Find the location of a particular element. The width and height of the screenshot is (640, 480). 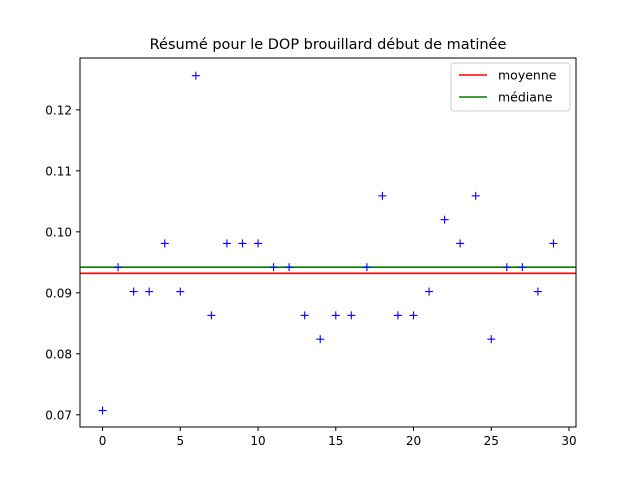

legend-label: moyenne is located at coordinates (527, 75).